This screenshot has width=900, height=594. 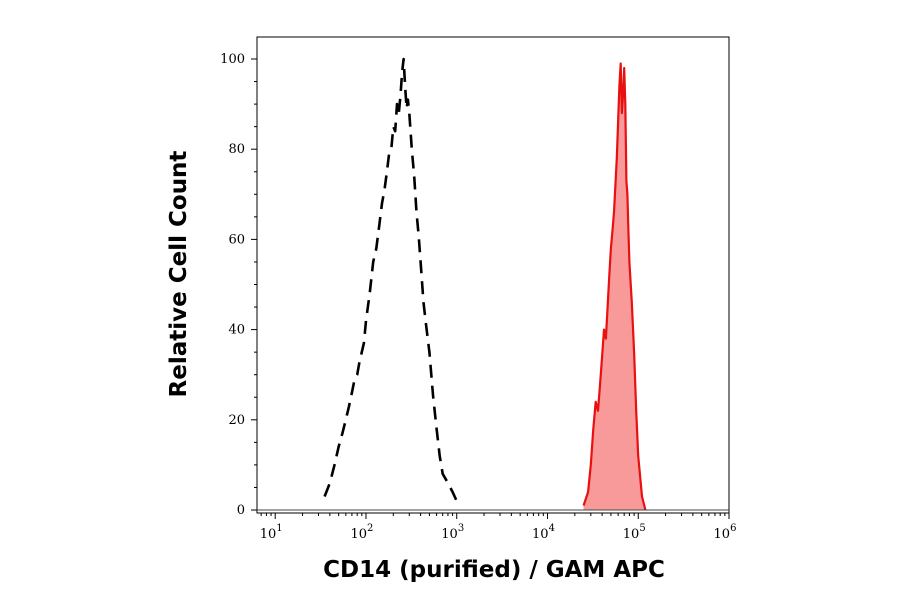 What do you see at coordinates (452, 532) in the screenshot?
I see `x-tick-label: 10³` at bounding box center [452, 532].